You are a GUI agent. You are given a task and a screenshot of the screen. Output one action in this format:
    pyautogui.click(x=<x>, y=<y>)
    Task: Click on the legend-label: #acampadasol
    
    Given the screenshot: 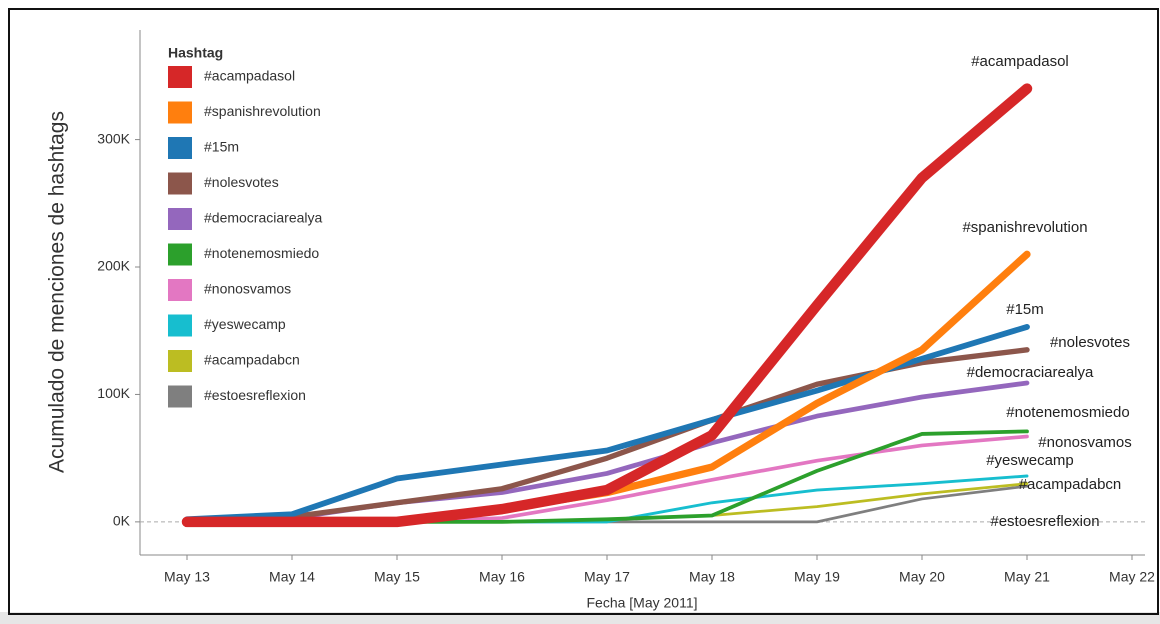 What is the action you would take?
    pyautogui.click(x=249, y=76)
    